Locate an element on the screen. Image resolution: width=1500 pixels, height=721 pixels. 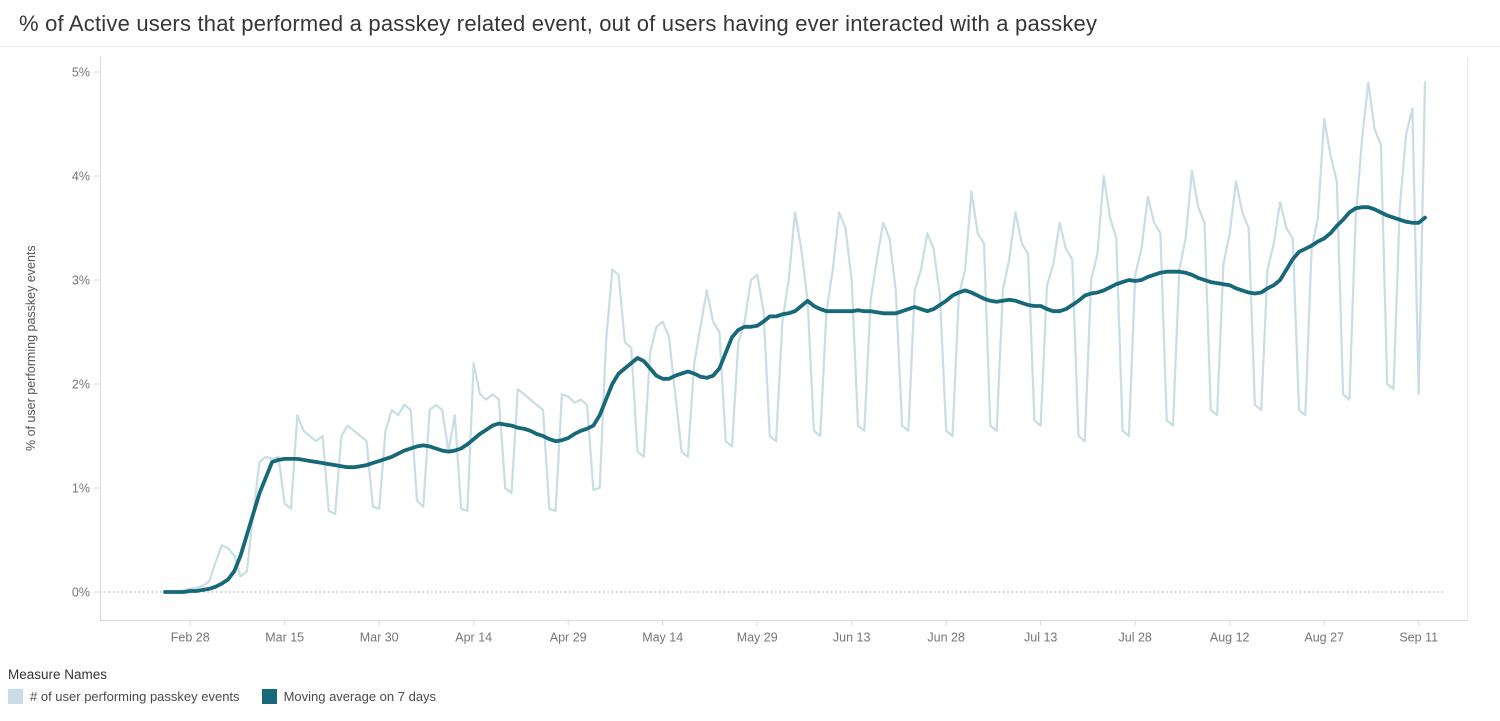
legend-swatch-moving-average is located at coordinates (269, 696).